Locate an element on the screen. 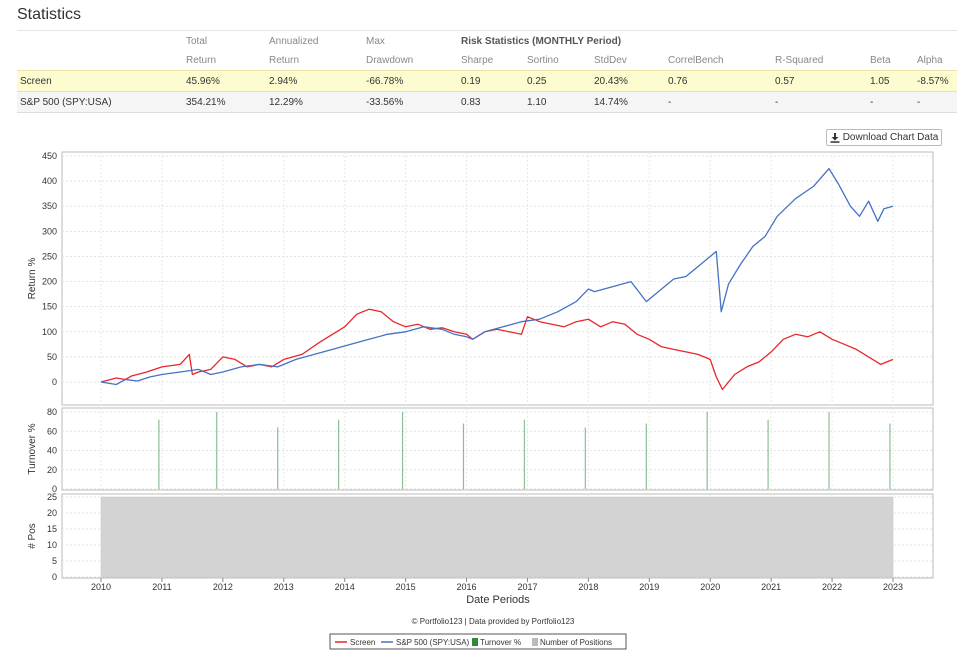 This screenshot has height=654, width=975. legend-label: Screen is located at coordinates (362, 642).